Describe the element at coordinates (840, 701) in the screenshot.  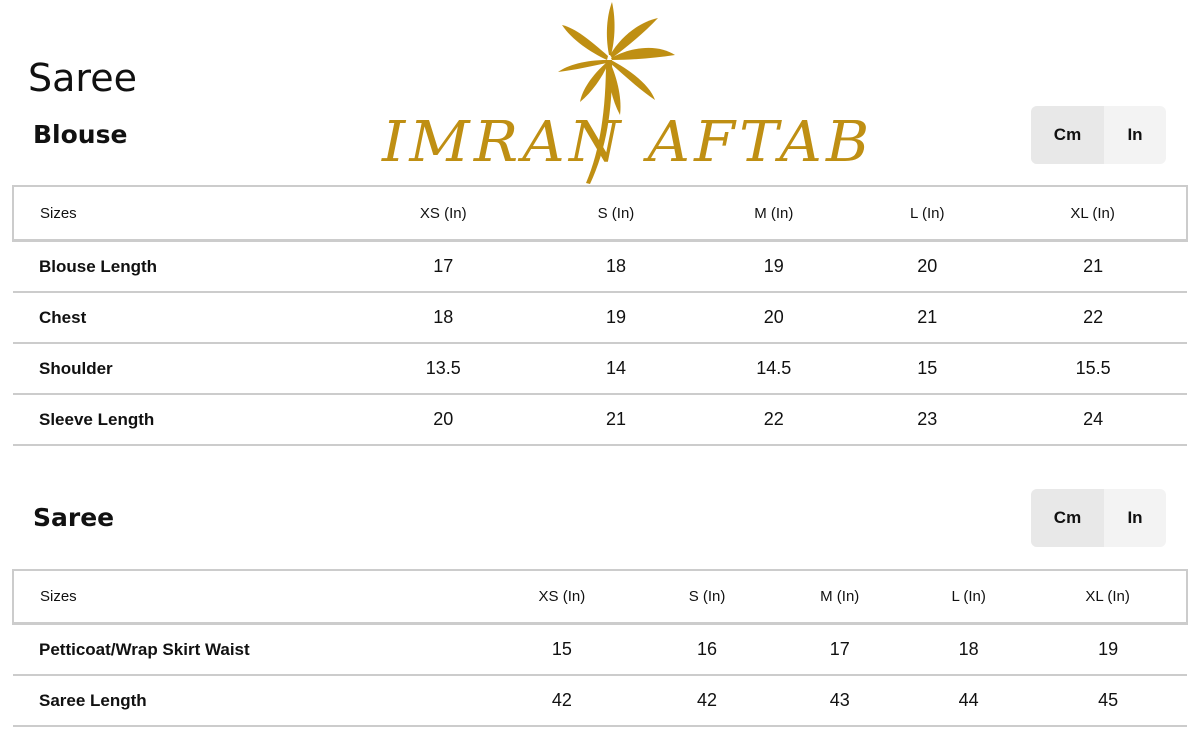
I see `cell-value: 43` at that location.